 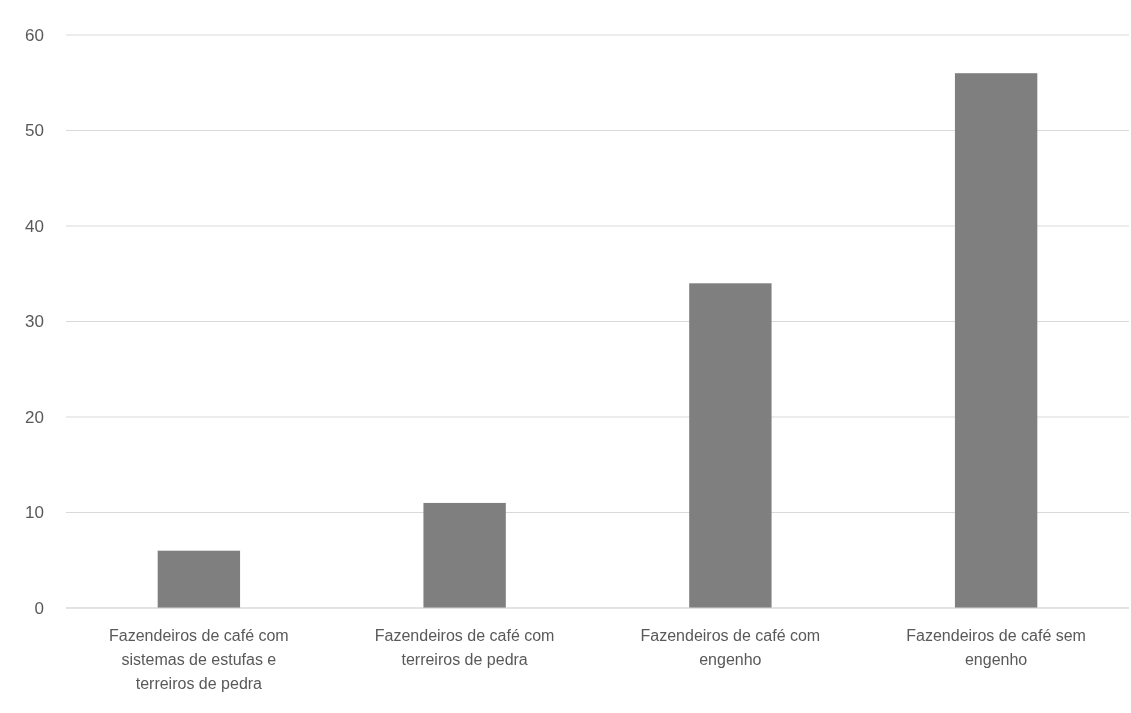 What do you see at coordinates (464, 647) in the screenshot?
I see `x-tick-label: Fazendeiros de café com terreiros de pedra` at bounding box center [464, 647].